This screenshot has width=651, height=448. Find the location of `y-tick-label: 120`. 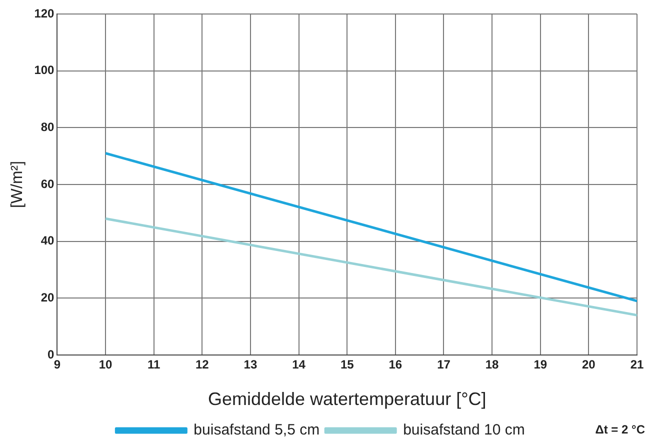

y-tick-label: 120 is located at coordinates (44, 13).